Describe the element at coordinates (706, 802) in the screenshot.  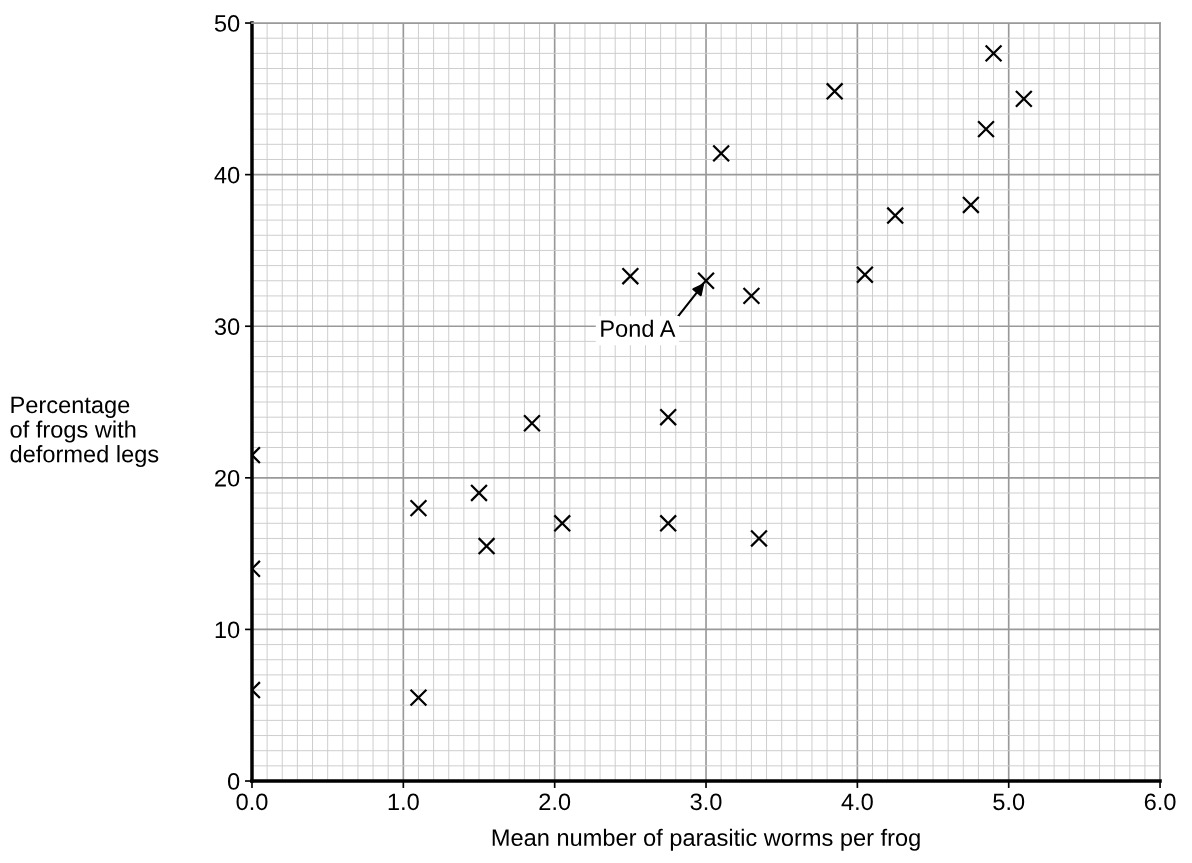
I see `x-tick-label: 3.0` at that location.